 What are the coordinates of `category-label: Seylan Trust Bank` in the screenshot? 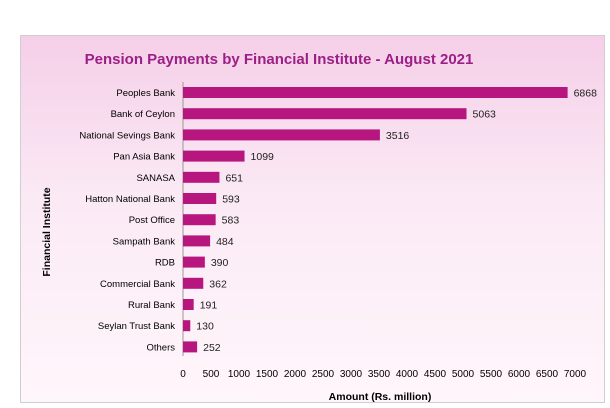 It's located at (136, 326).